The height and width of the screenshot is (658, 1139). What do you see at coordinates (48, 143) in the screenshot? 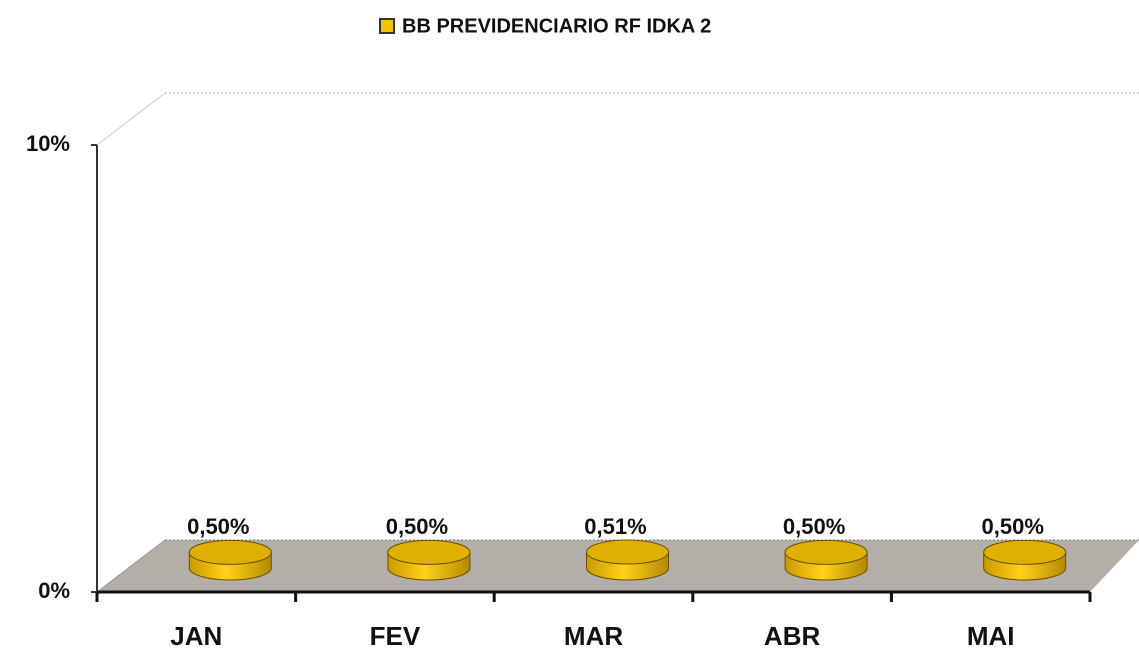
I see `y-tick-label: 10%` at bounding box center [48, 143].